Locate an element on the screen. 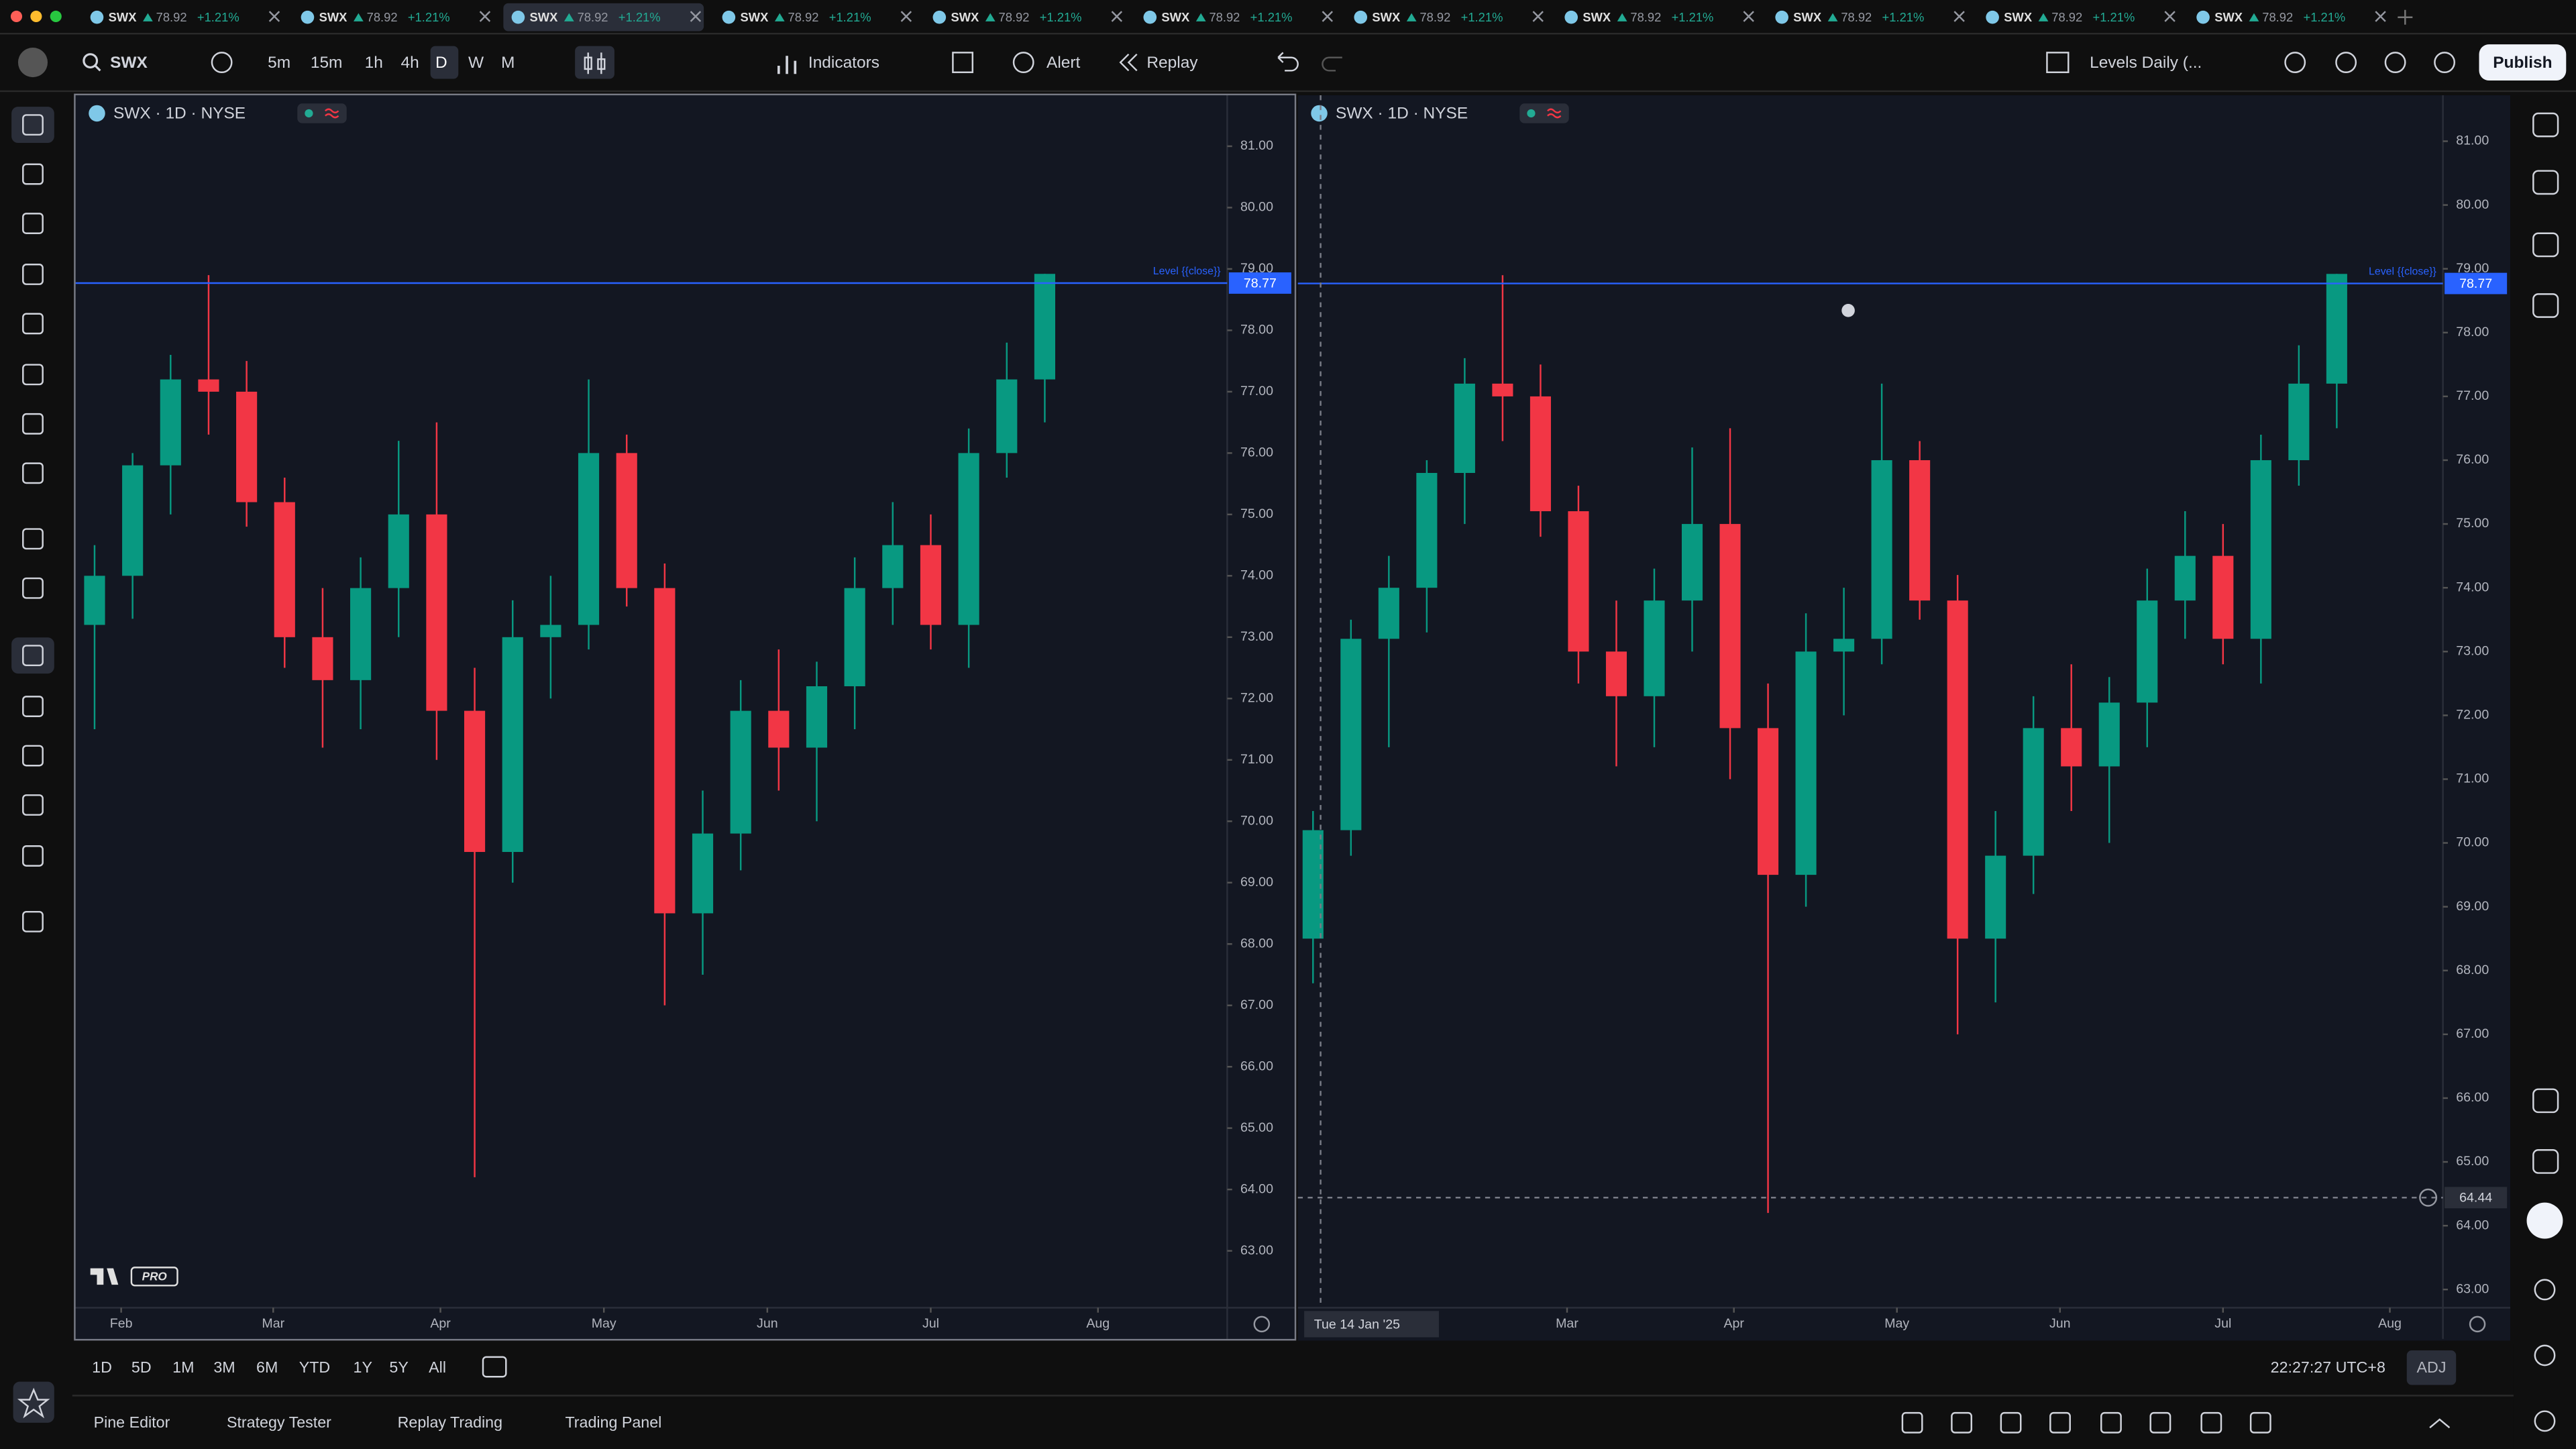 The height and width of the screenshot is (1449, 2576). avatar is located at coordinates (32, 63).